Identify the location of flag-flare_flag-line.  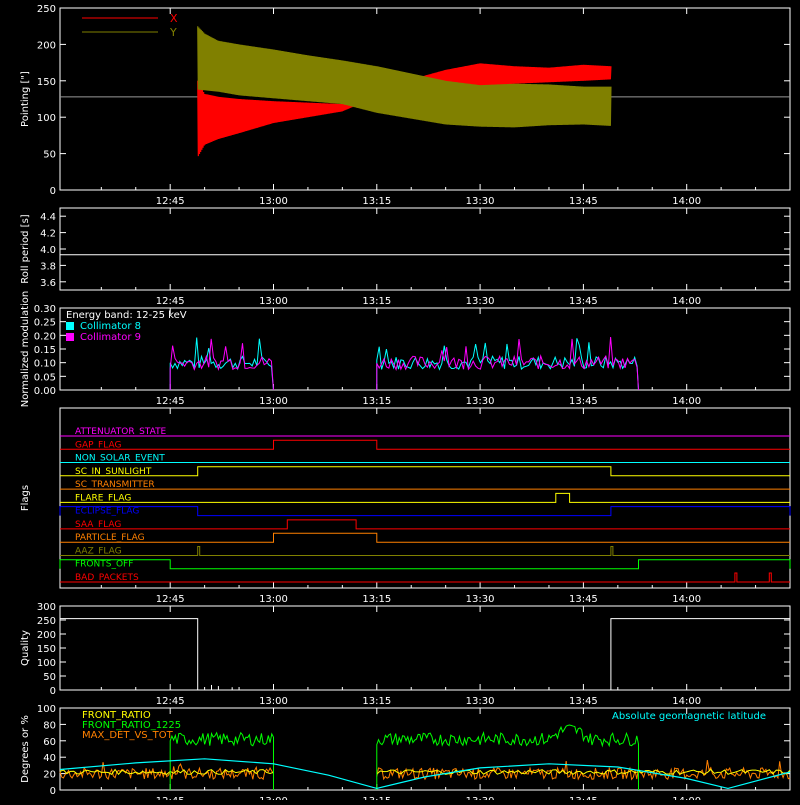
(425, 497).